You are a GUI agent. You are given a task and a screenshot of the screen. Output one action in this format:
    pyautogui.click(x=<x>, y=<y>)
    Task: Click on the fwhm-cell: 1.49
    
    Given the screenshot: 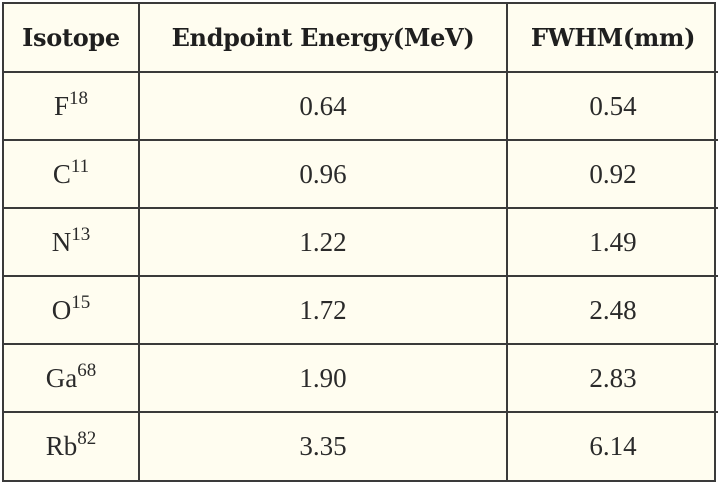 What is the action you would take?
    pyautogui.click(x=612, y=242)
    